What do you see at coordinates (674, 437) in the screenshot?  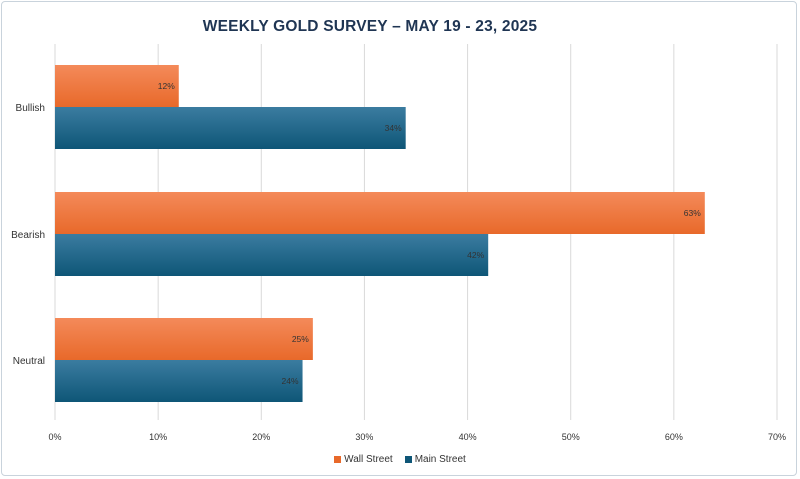 I see `x-tick-label: 60%` at bounding box center [674, 437].